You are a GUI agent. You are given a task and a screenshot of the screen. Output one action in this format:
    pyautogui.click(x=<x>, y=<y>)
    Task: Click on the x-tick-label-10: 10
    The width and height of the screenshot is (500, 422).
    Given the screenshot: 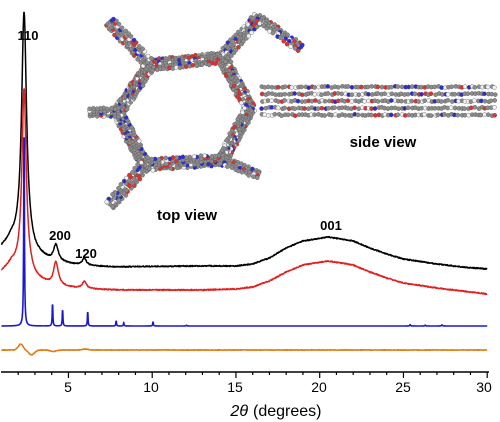 What is the action you would take?
    pyautogui.click(x=151, y=387)
    